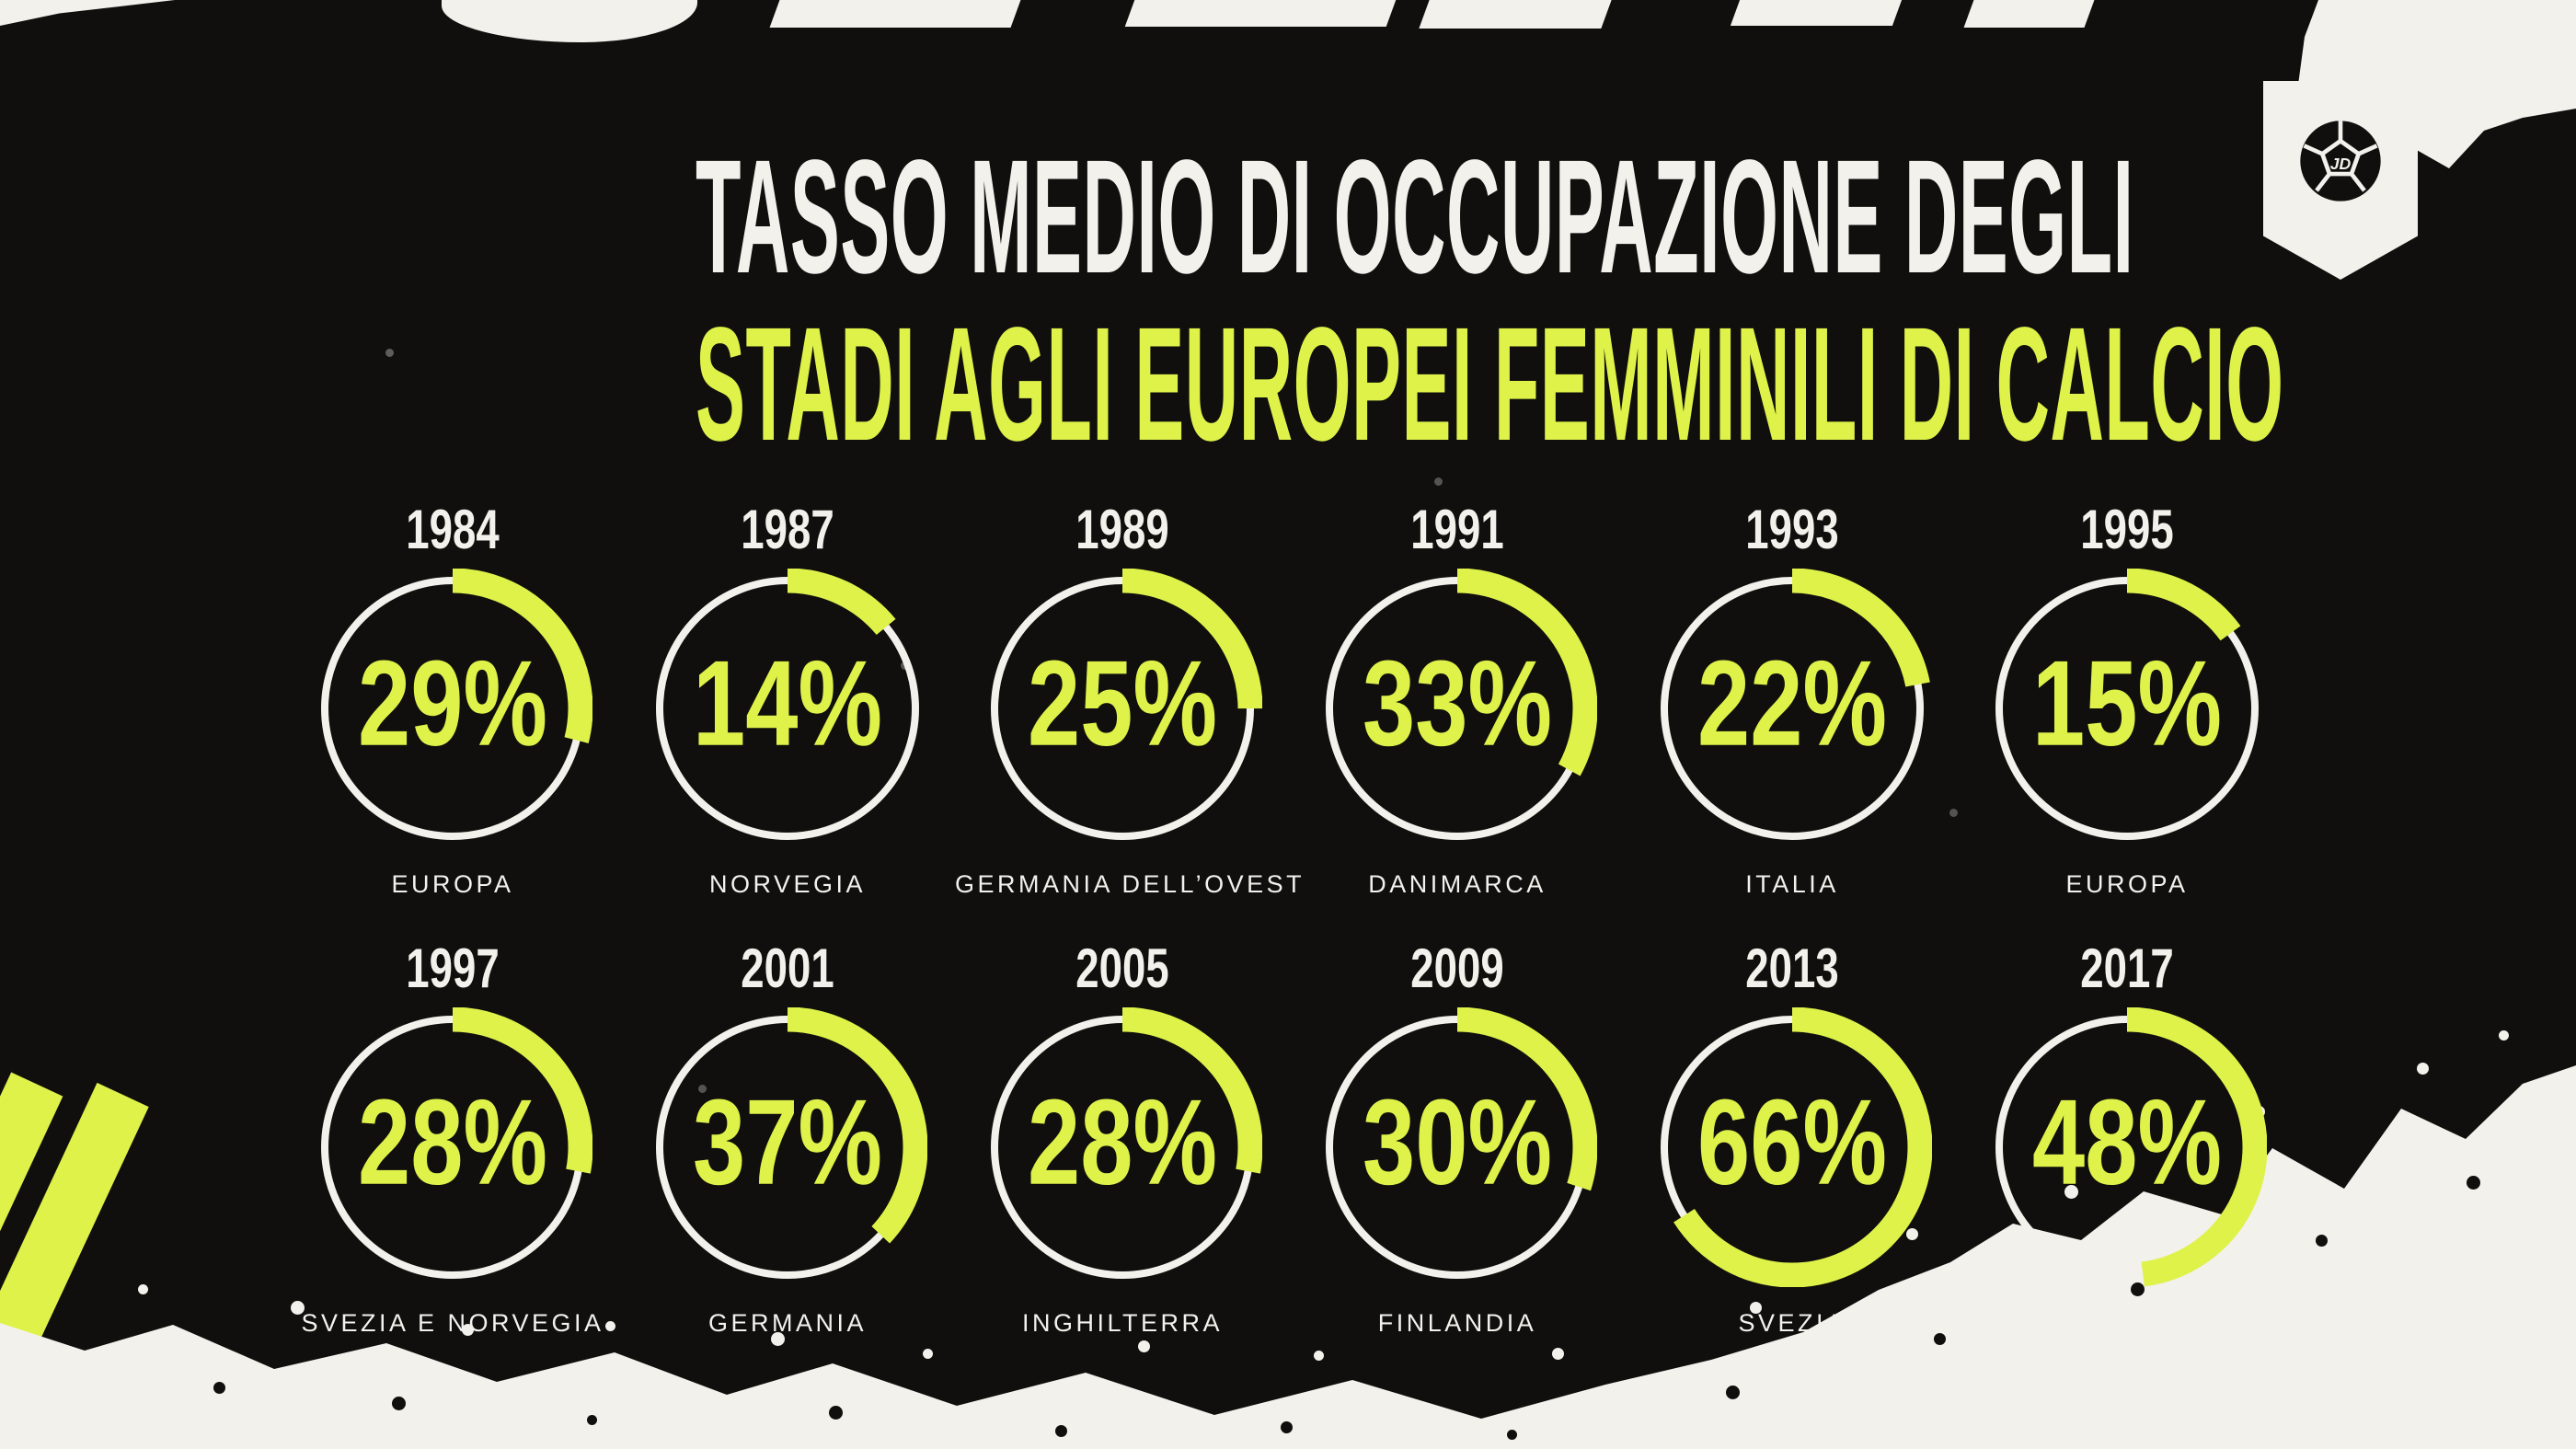  Describe the element at coordinates (787, 529) in the screenshot. I see `gauge-year: 1987` at that location.